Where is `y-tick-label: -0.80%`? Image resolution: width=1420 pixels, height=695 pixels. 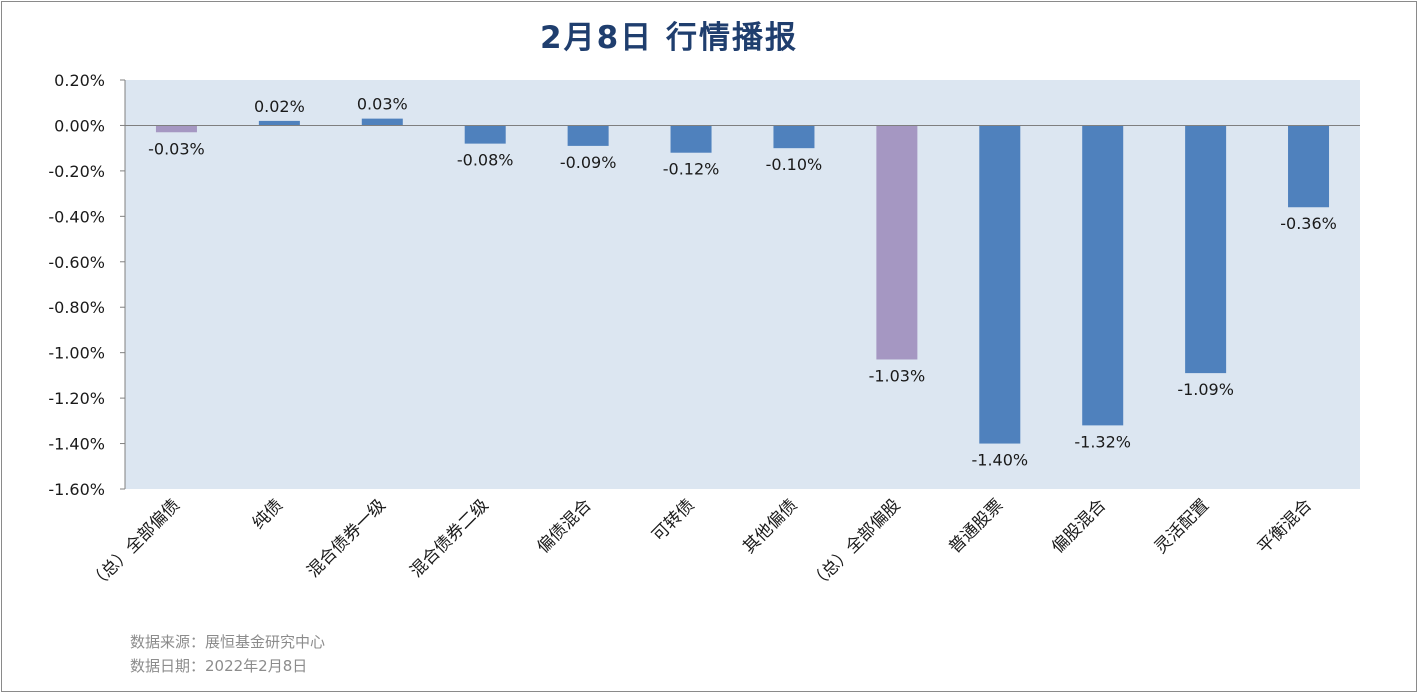
y-tick-label: -0.80% is located at coordinates (76, 307).